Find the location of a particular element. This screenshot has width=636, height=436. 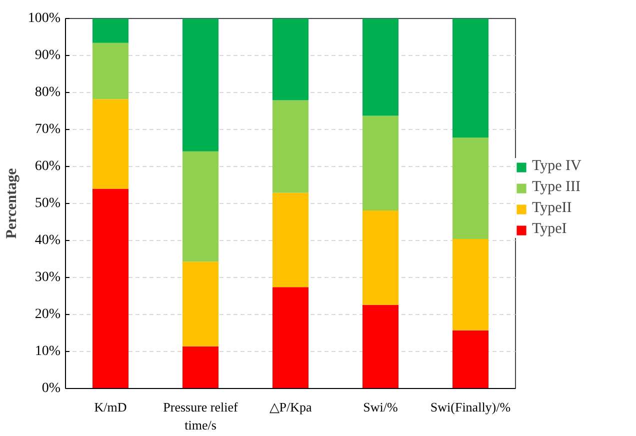

legend-label: Type III is located at coordinates (556, 187).